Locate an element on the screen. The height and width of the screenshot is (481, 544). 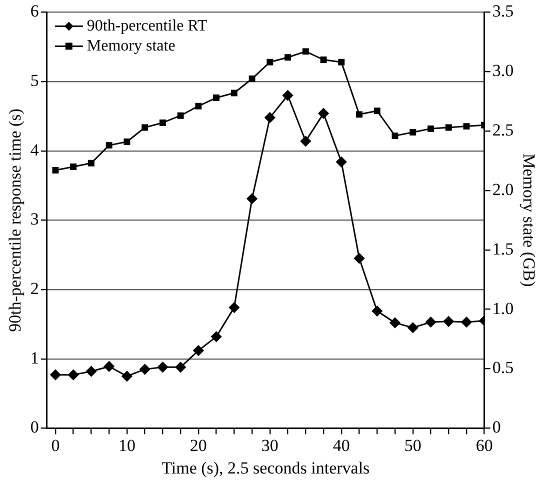
y-tick-label: 2 is located at coordinates (34, 288).